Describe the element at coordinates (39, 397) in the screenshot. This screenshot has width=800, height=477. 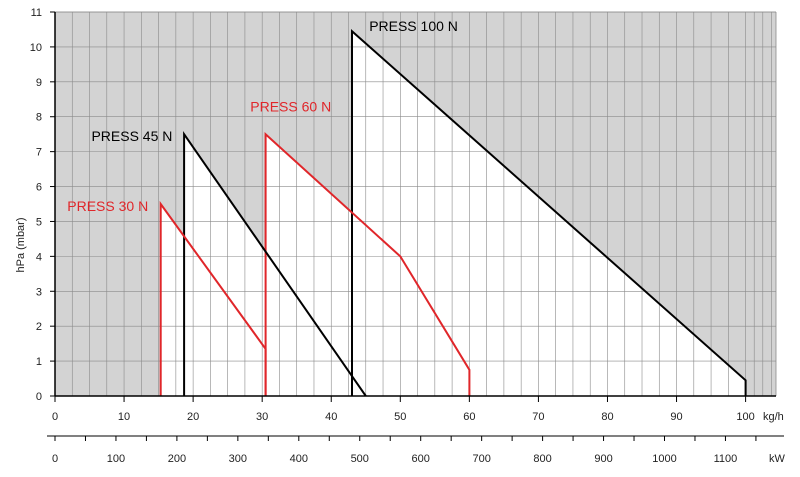
I see `y-tick-label: 0` at that location.